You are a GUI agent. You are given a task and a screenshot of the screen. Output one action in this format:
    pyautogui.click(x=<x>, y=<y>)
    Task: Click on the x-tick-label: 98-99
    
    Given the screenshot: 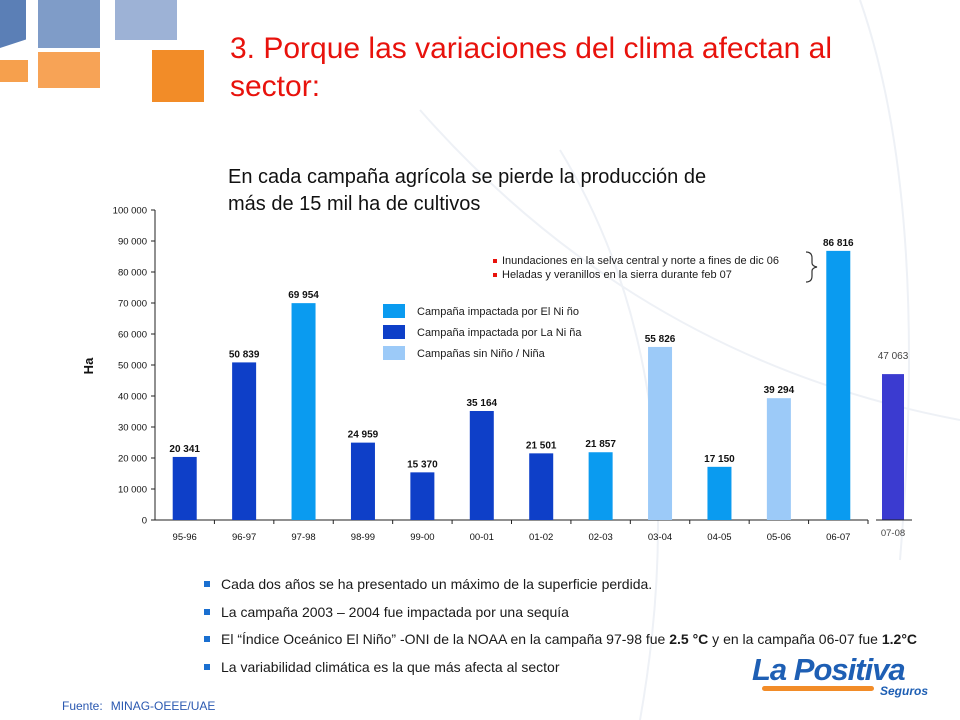 What is the action you would take?
    pyautogui.click(x=363, y=537)
    